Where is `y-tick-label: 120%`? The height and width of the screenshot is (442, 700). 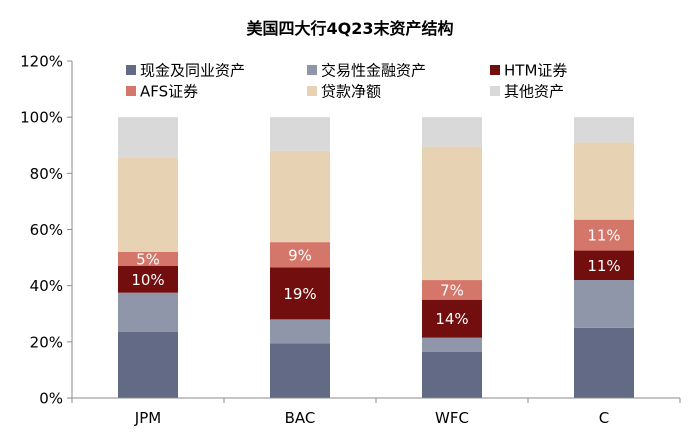
y-tick-label: 120% is located at coordinates (41, 62).